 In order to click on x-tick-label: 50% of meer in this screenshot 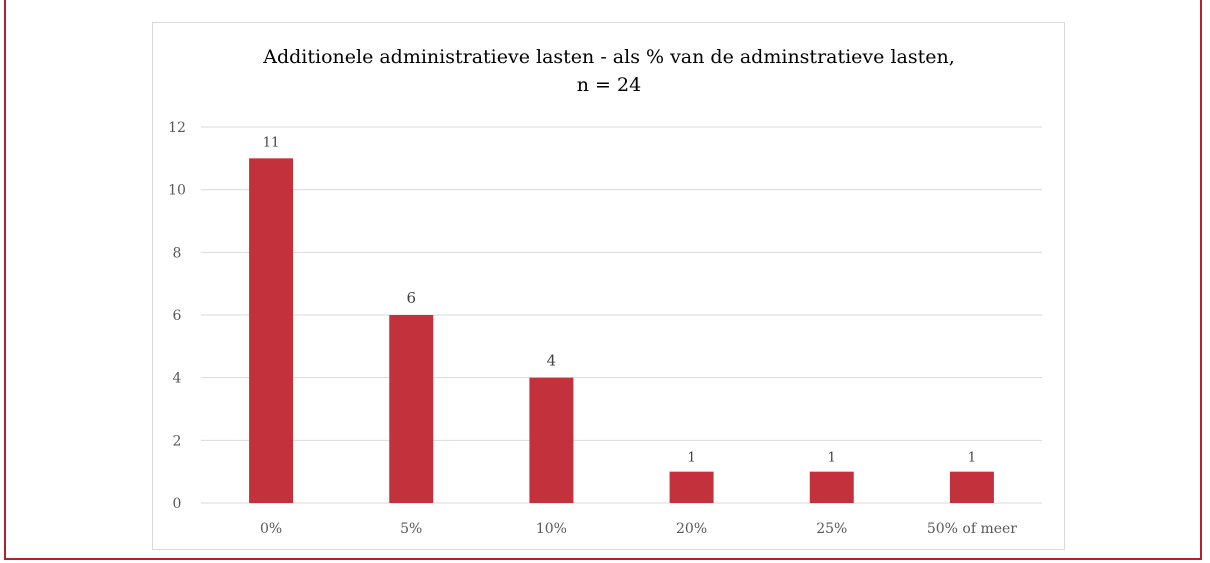, I will do `click(972, 529)`.